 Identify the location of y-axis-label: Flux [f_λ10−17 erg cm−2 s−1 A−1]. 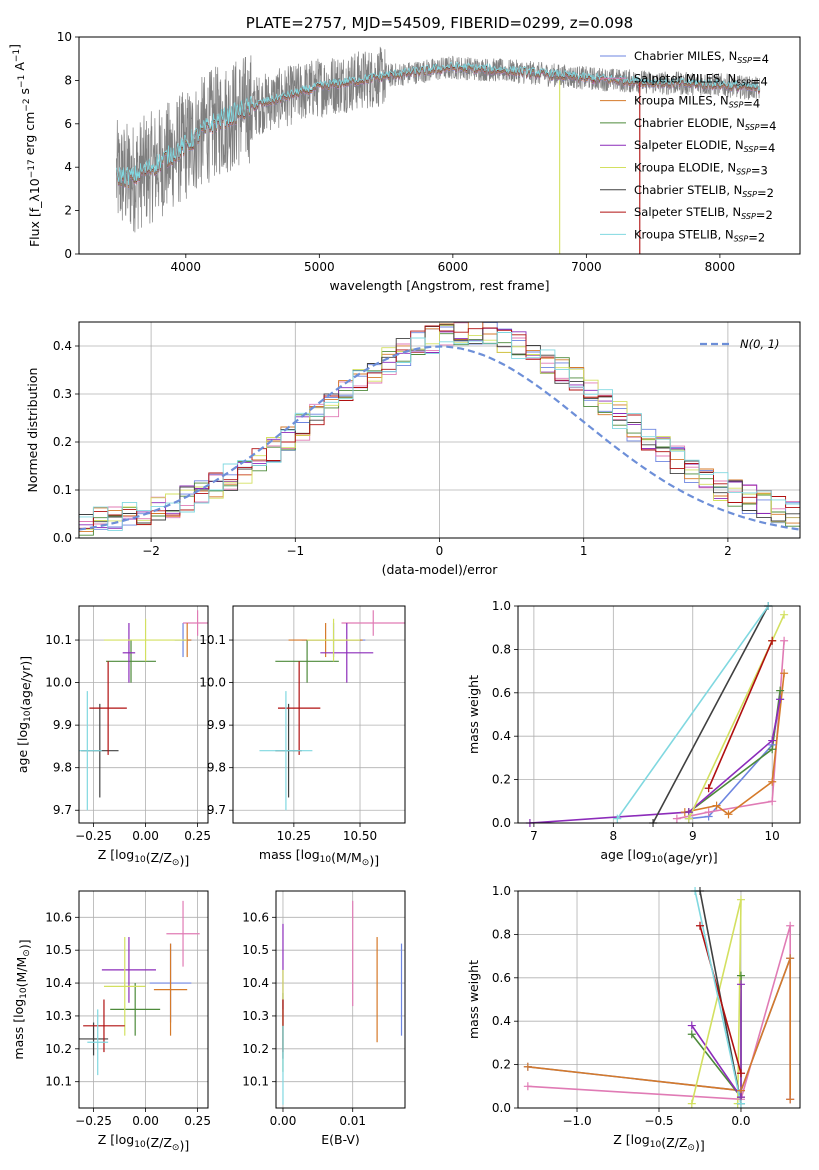
(24, 145).